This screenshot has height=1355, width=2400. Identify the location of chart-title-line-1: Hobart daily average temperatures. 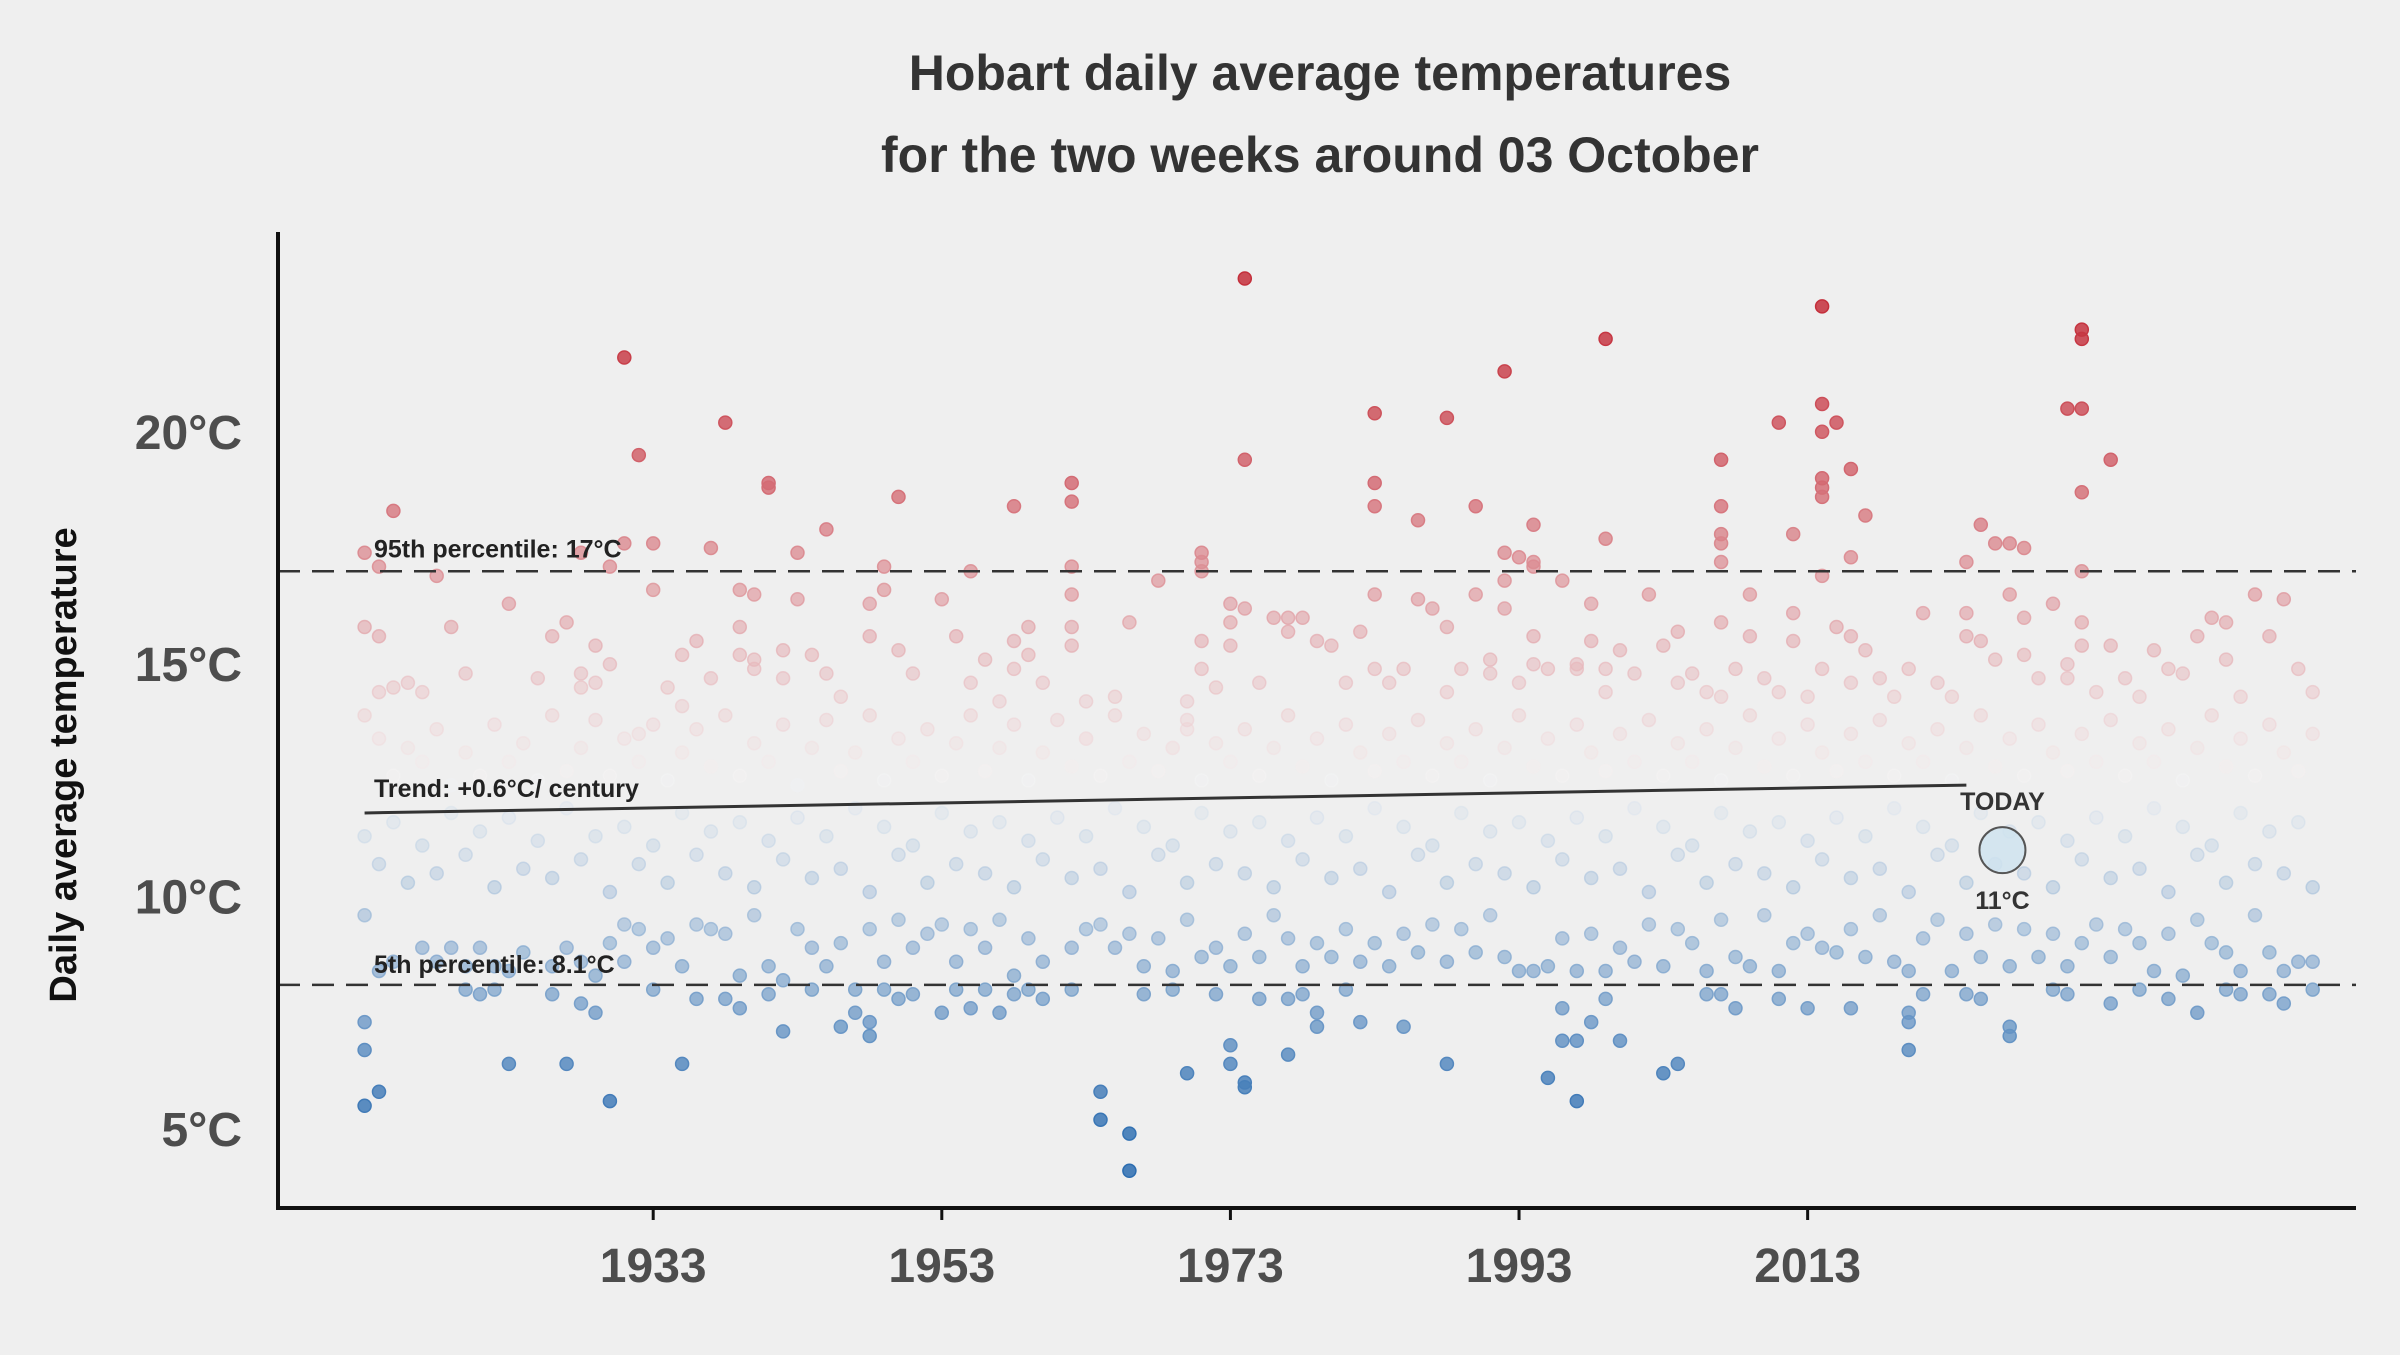
(1320, 73).